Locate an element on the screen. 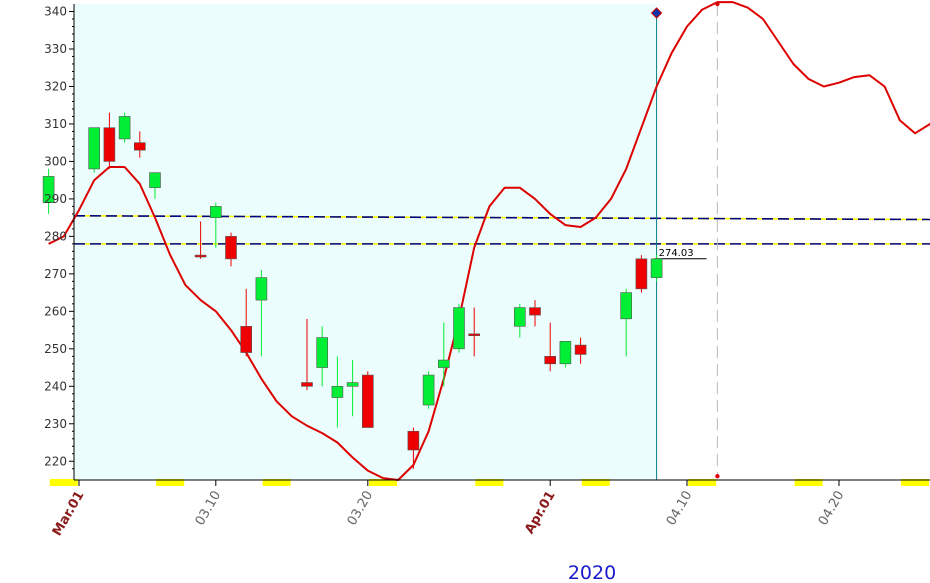 The height and width of the screenshot is (583, 930). x-tick-label: 03.10 is located at coordinates (209, 509).